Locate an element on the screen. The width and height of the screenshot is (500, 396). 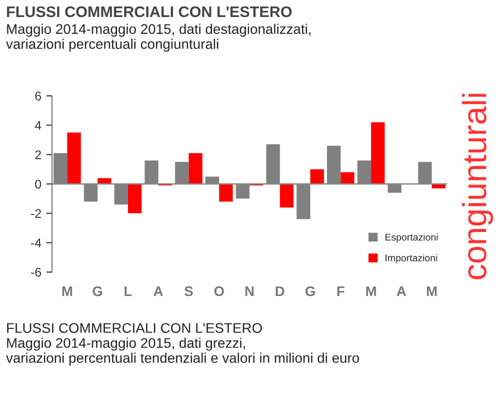
x-tick-label: L is located at coordinates (128, 291).